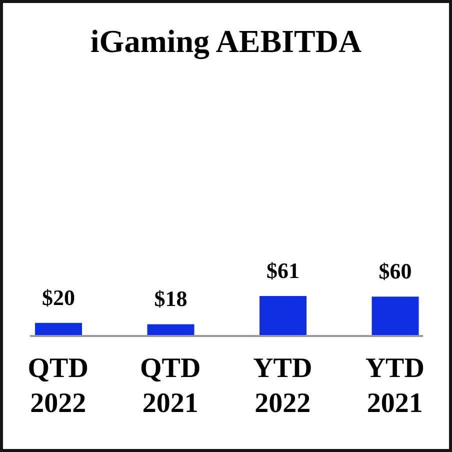 The height and width of the screenshot is (452, 452). Describe the element at coordinates (283, 270) in the screenshot. I see `data-label: $61` at that location.